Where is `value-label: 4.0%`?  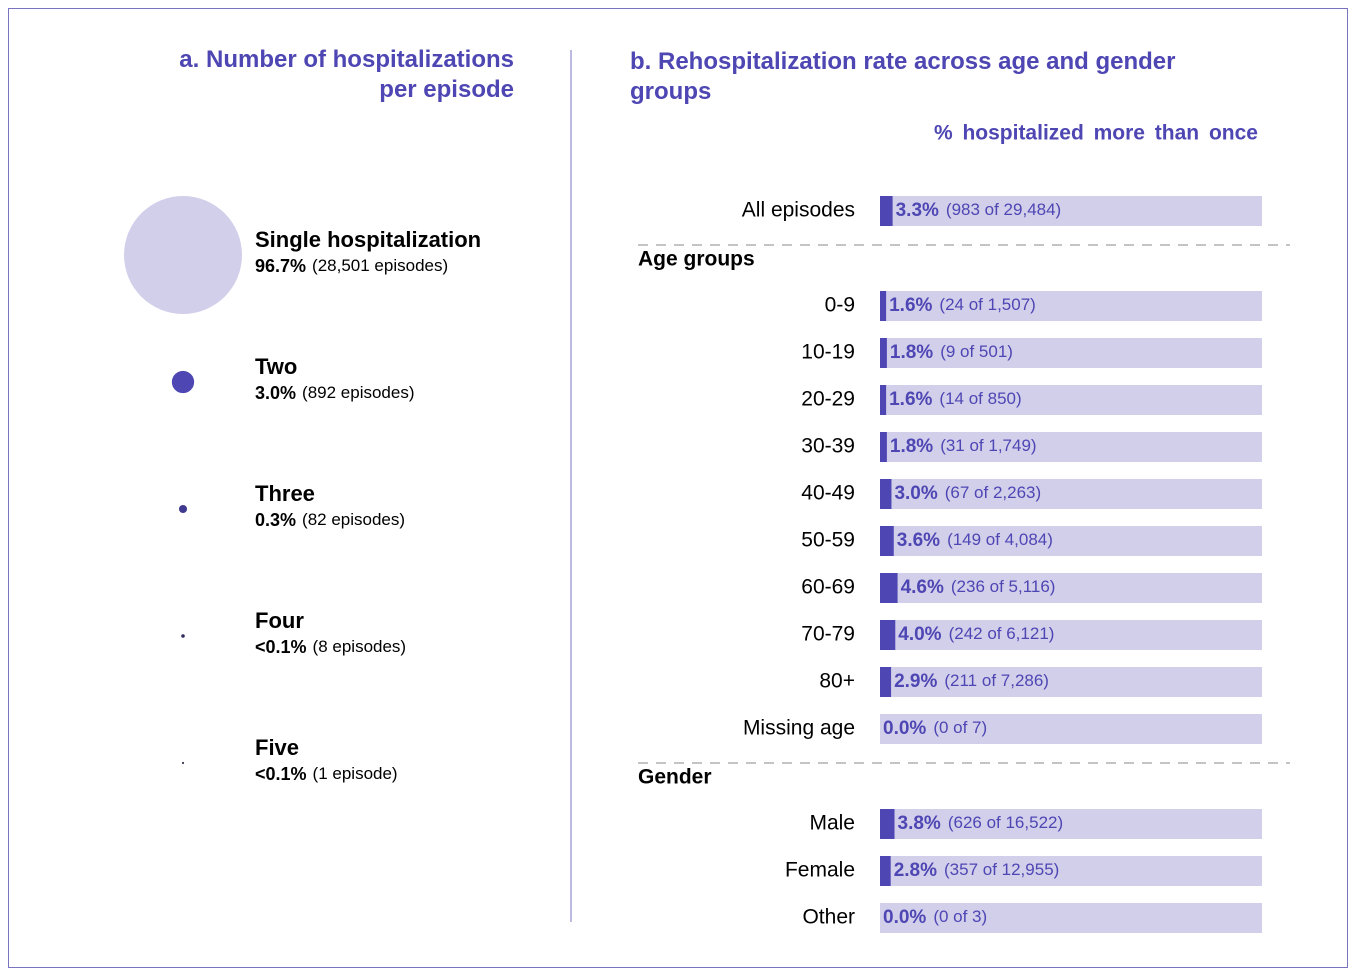
value-label: 4.0% is located at coordinates (919, 634).